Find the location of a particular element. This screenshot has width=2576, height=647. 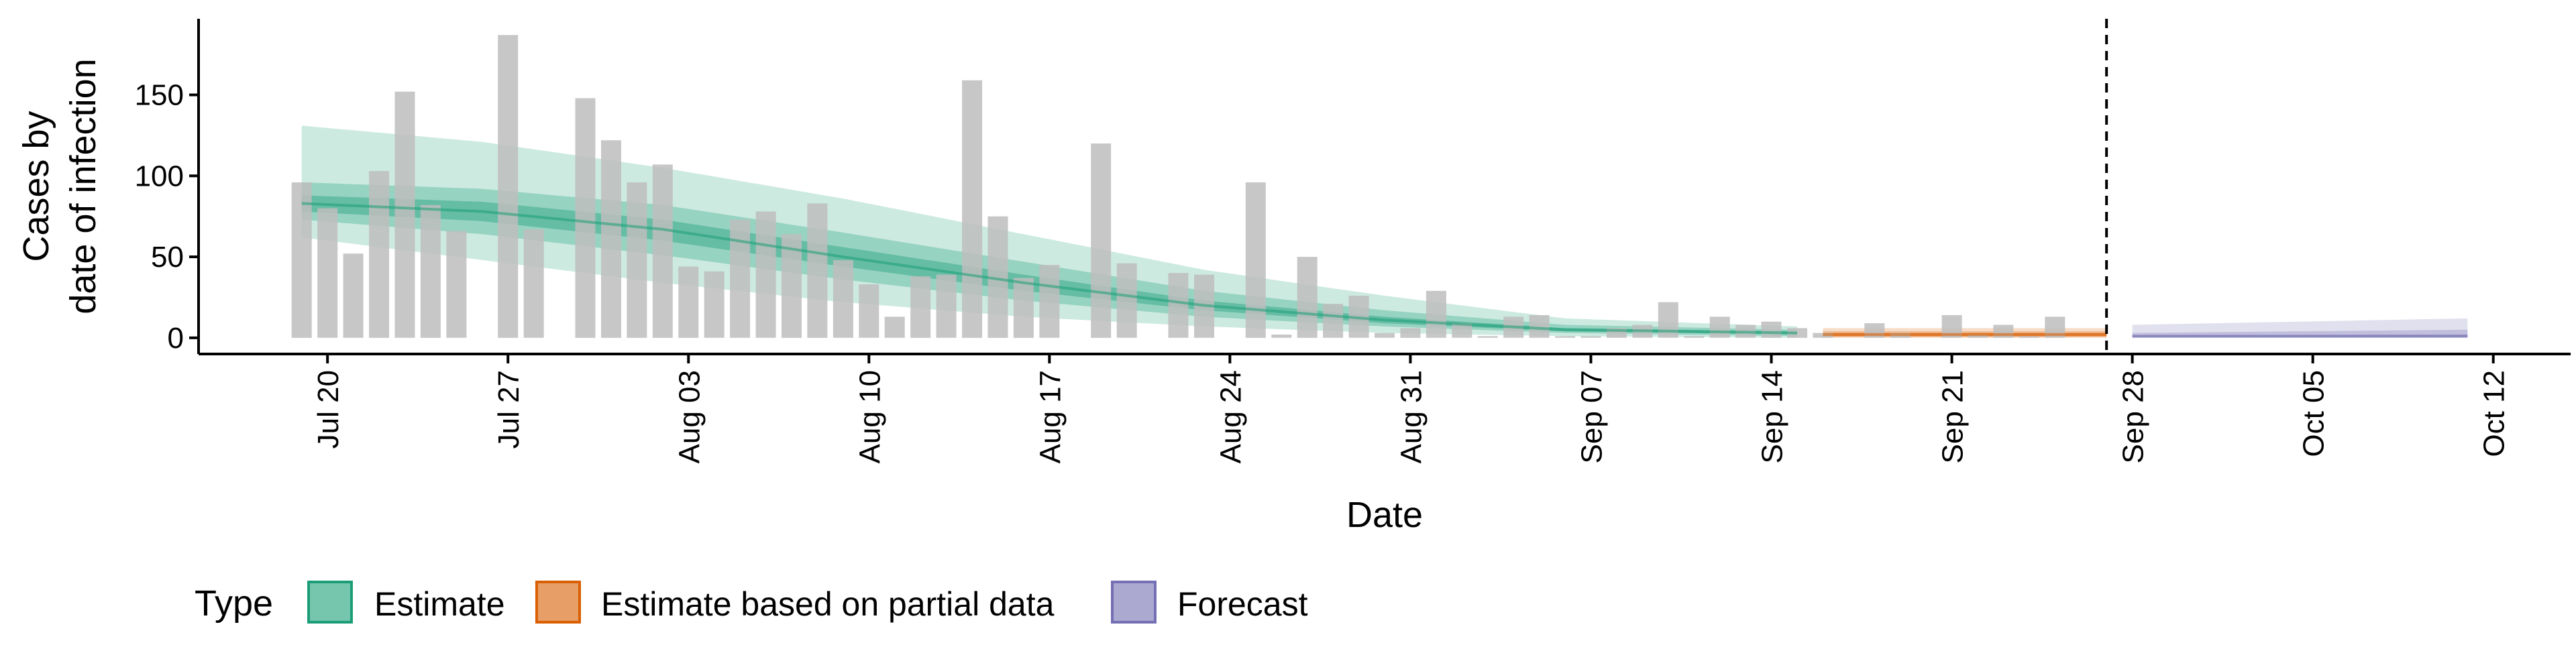

x-tick-label: Aug 03 is located at coordinates (689, 417).